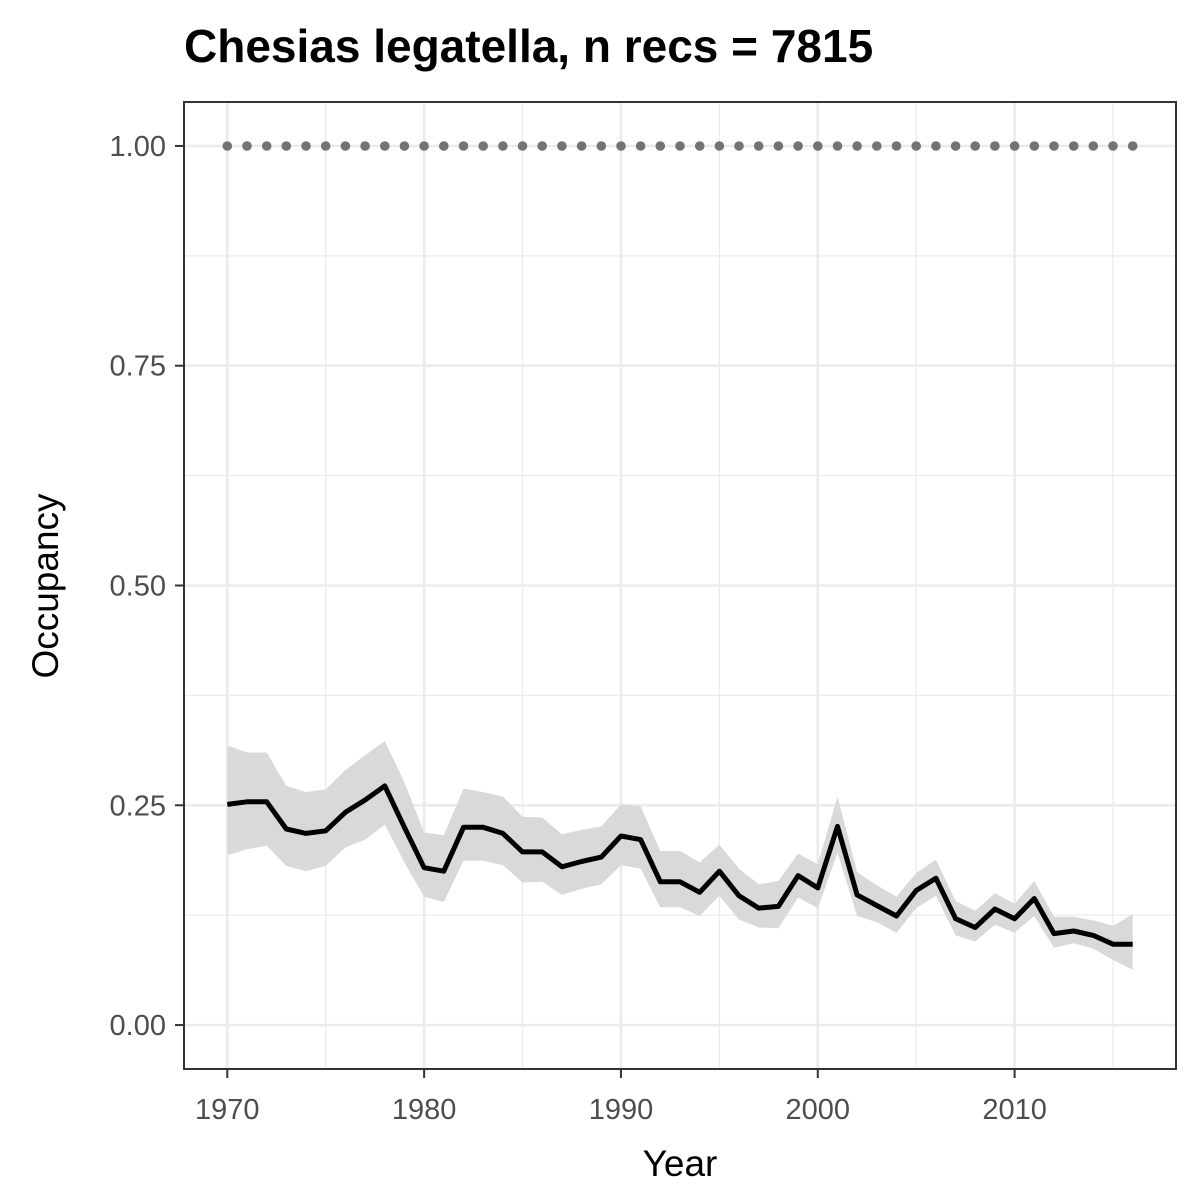 This screenshot has width=1200, height=1200. Describe the element at coordinates (138, 1026) in the screenshot. I see `y-tick-label: 0.00` at that location.